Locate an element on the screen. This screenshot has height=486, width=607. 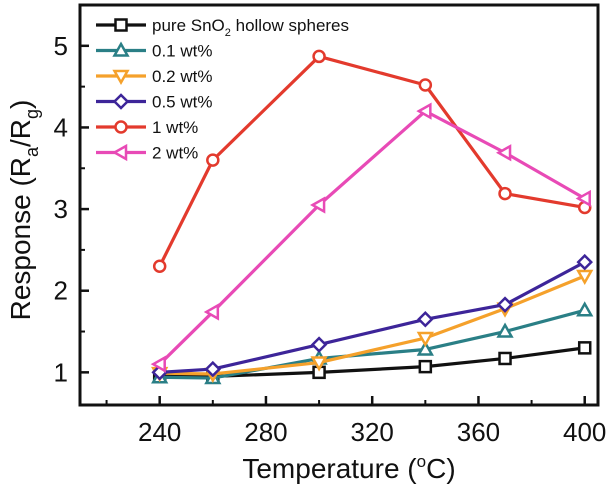
x-axis-title: Temperature (oC) is located at coordinates (348, 468).